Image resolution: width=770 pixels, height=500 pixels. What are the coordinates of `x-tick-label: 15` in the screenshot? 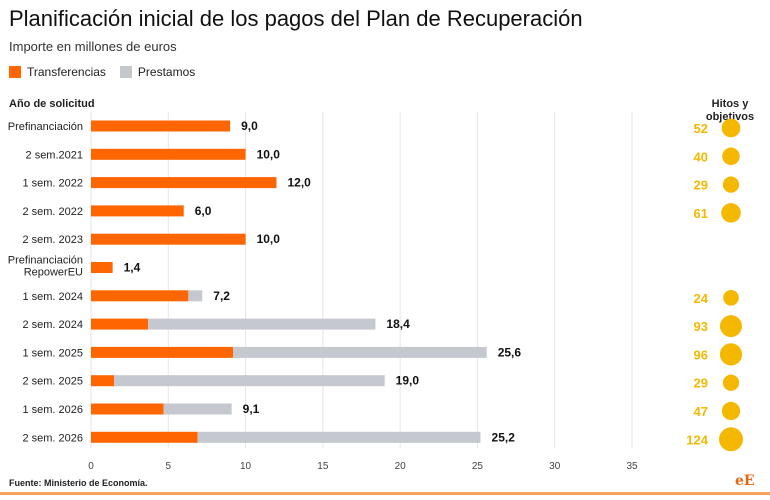 It's located at (323, 466).